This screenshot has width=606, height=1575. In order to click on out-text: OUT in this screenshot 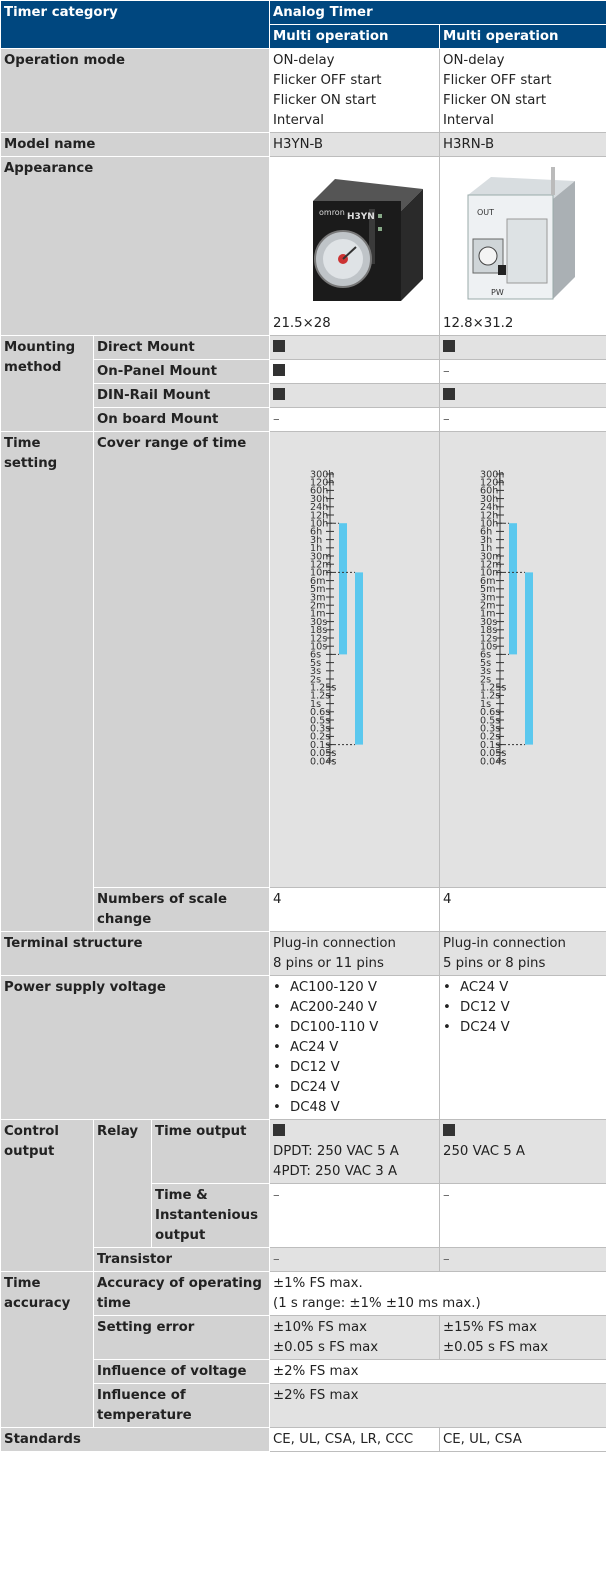, I will do `click(485, 212)`.